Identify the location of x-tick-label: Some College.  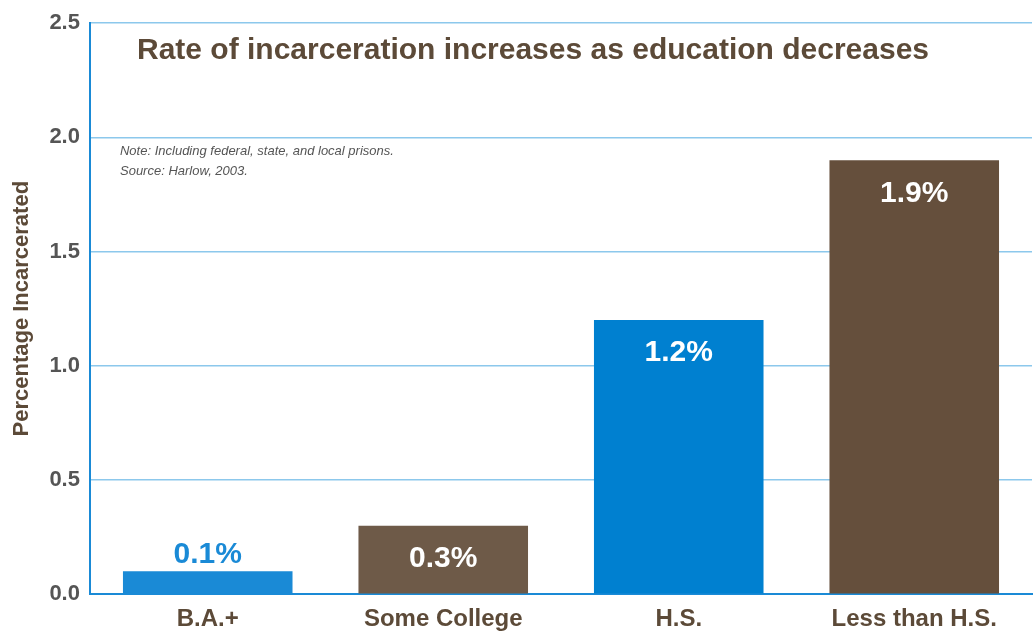
(443, 618).